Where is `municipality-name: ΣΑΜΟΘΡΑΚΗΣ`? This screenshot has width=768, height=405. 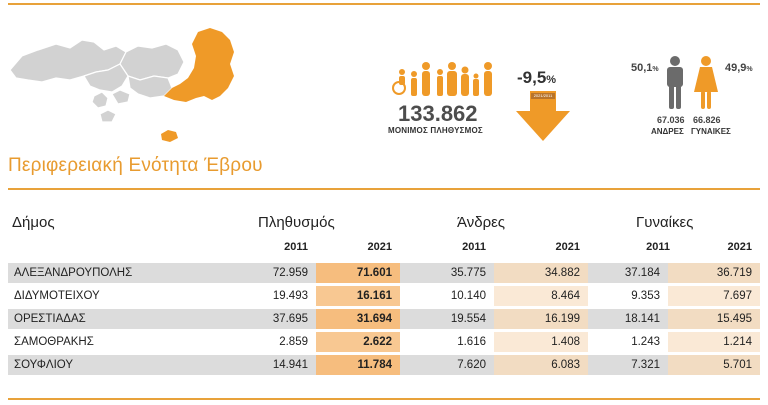
municipality-name: ΣΑΜΟΘΡΑΚΗΣ is located at coordinates (120, 342).